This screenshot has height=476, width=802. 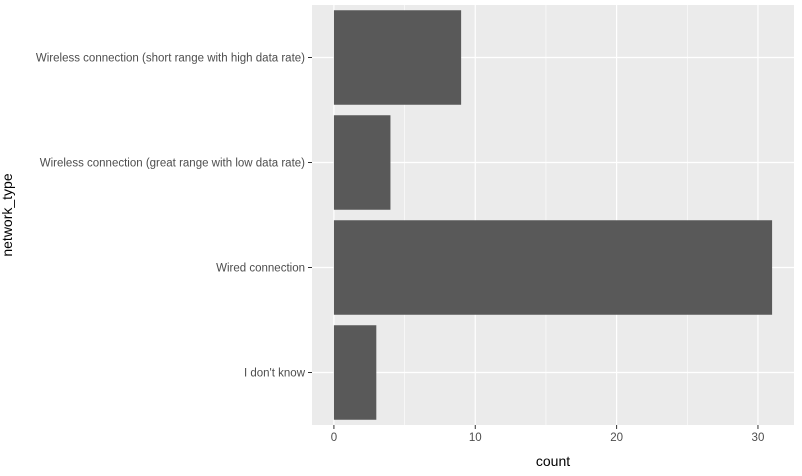 What do you see at coordinates (758, 438) in the screenshot?
I see `x-tick-label: 30` at bounding box center [758, 438].